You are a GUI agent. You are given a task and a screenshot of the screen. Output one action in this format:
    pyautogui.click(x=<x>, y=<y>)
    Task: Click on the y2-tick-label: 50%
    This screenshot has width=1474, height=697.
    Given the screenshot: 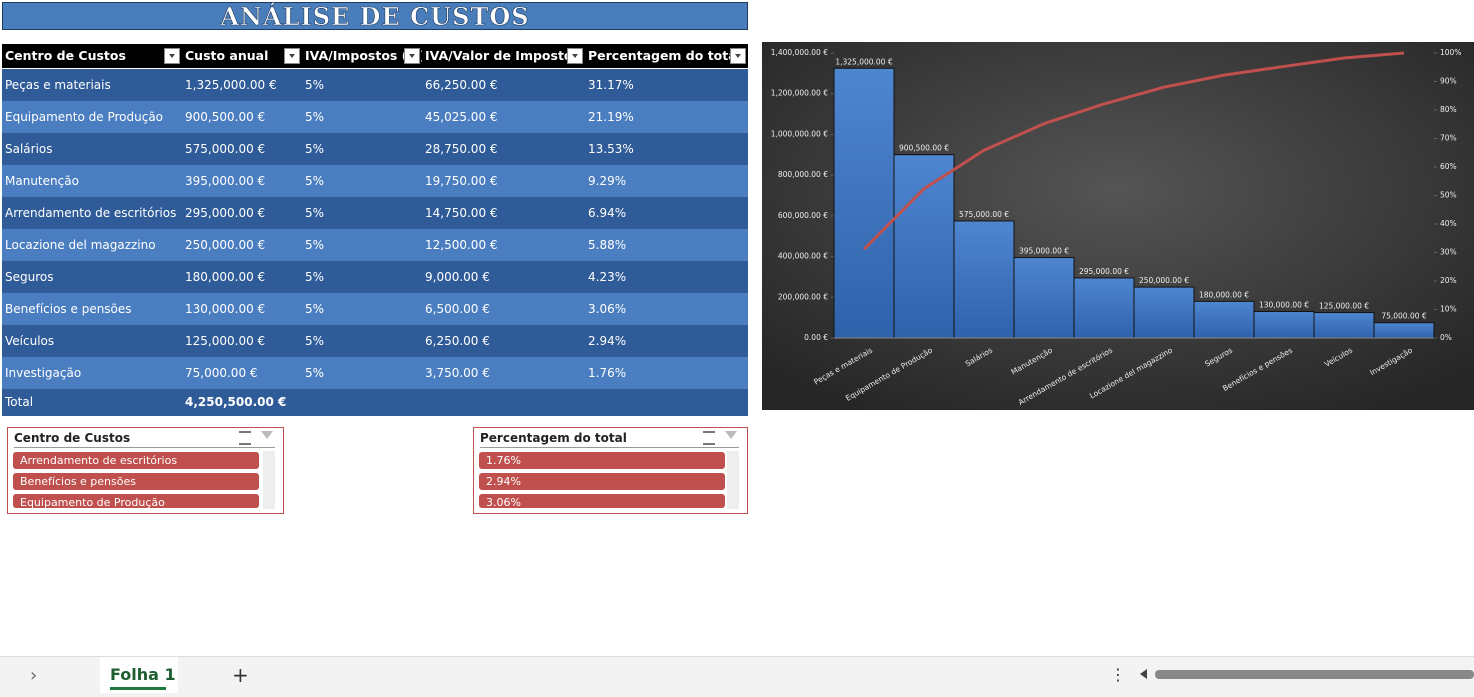 What is the action you would take?
    pyautogui.click(x=1448, y=195)
    